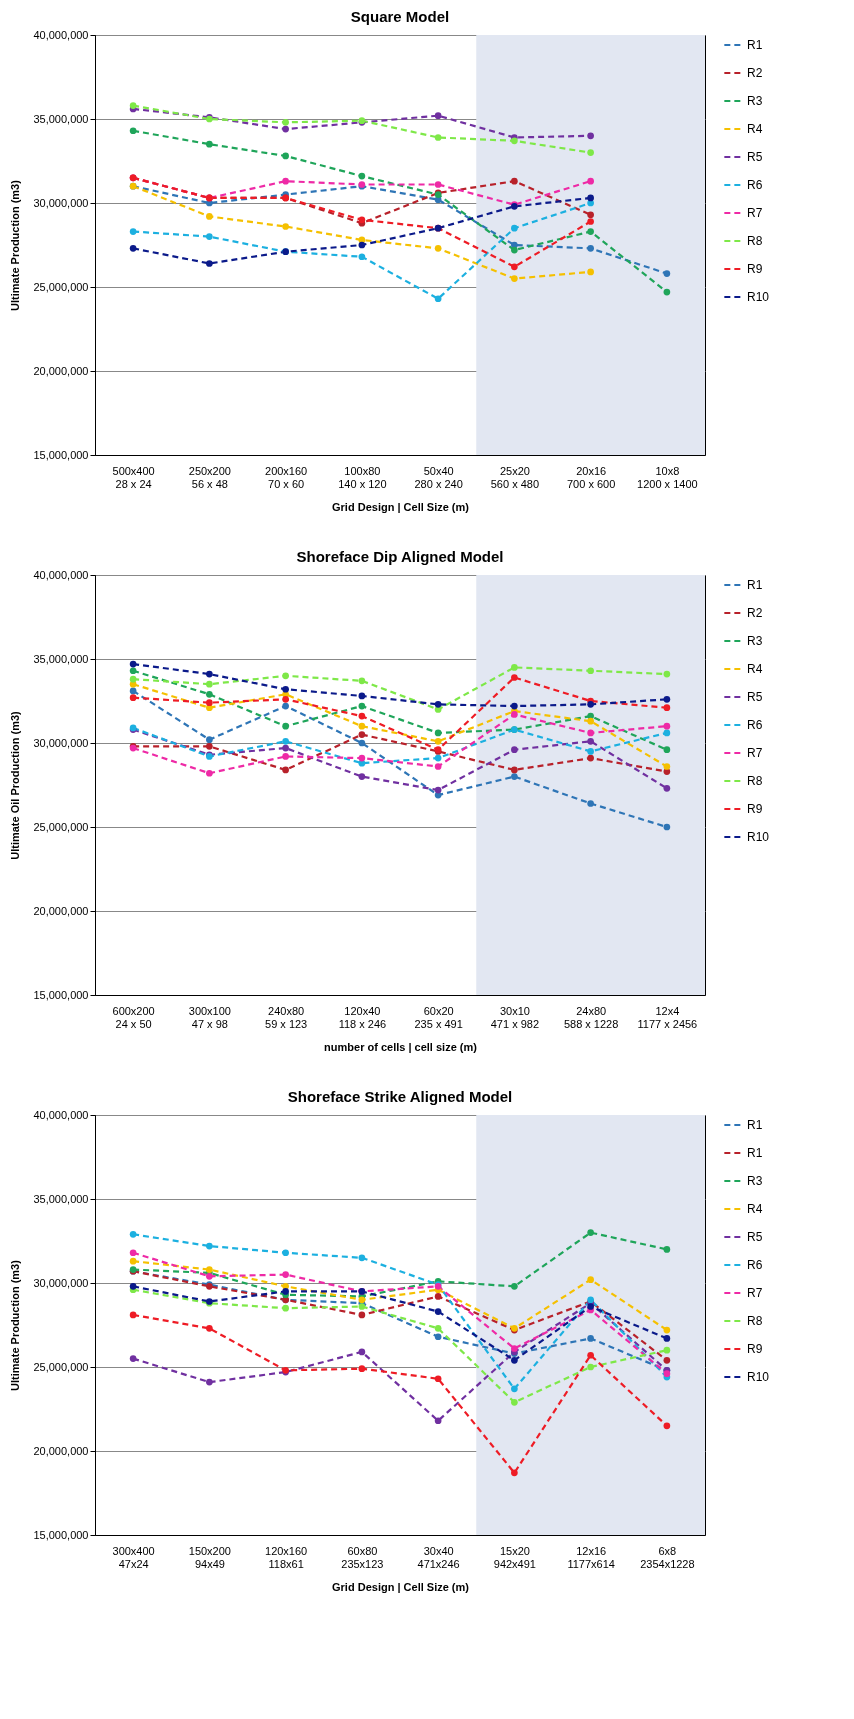  Describe the element at coordinates (755, 1181) in the screenshot. I see `legend-label: R3` at that location.